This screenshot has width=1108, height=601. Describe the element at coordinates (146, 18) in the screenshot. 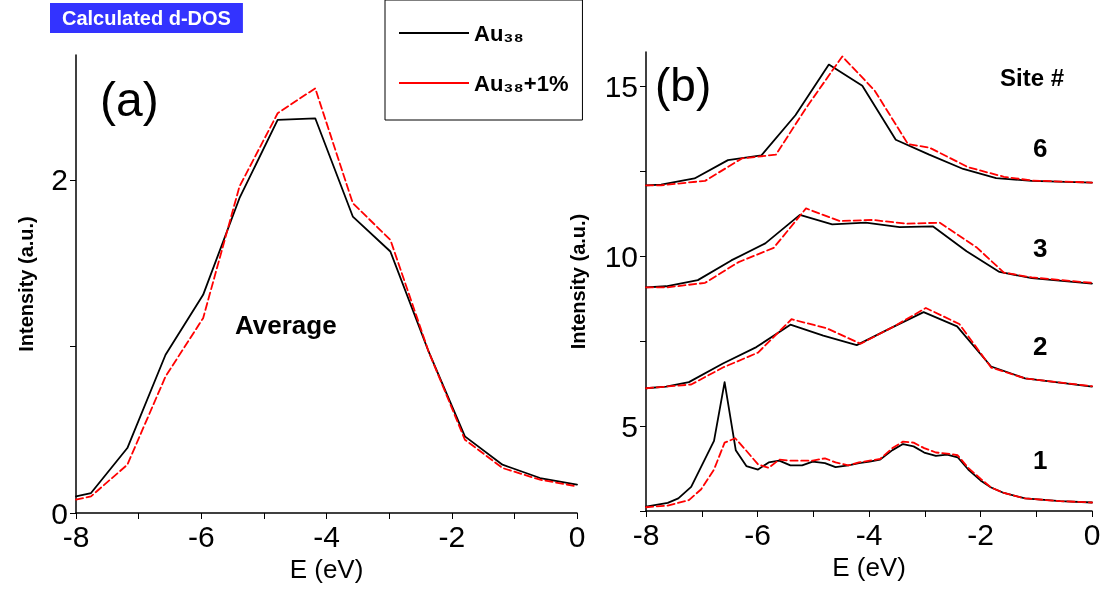

I see `chart-title: Calculated d-DOS` at that location.